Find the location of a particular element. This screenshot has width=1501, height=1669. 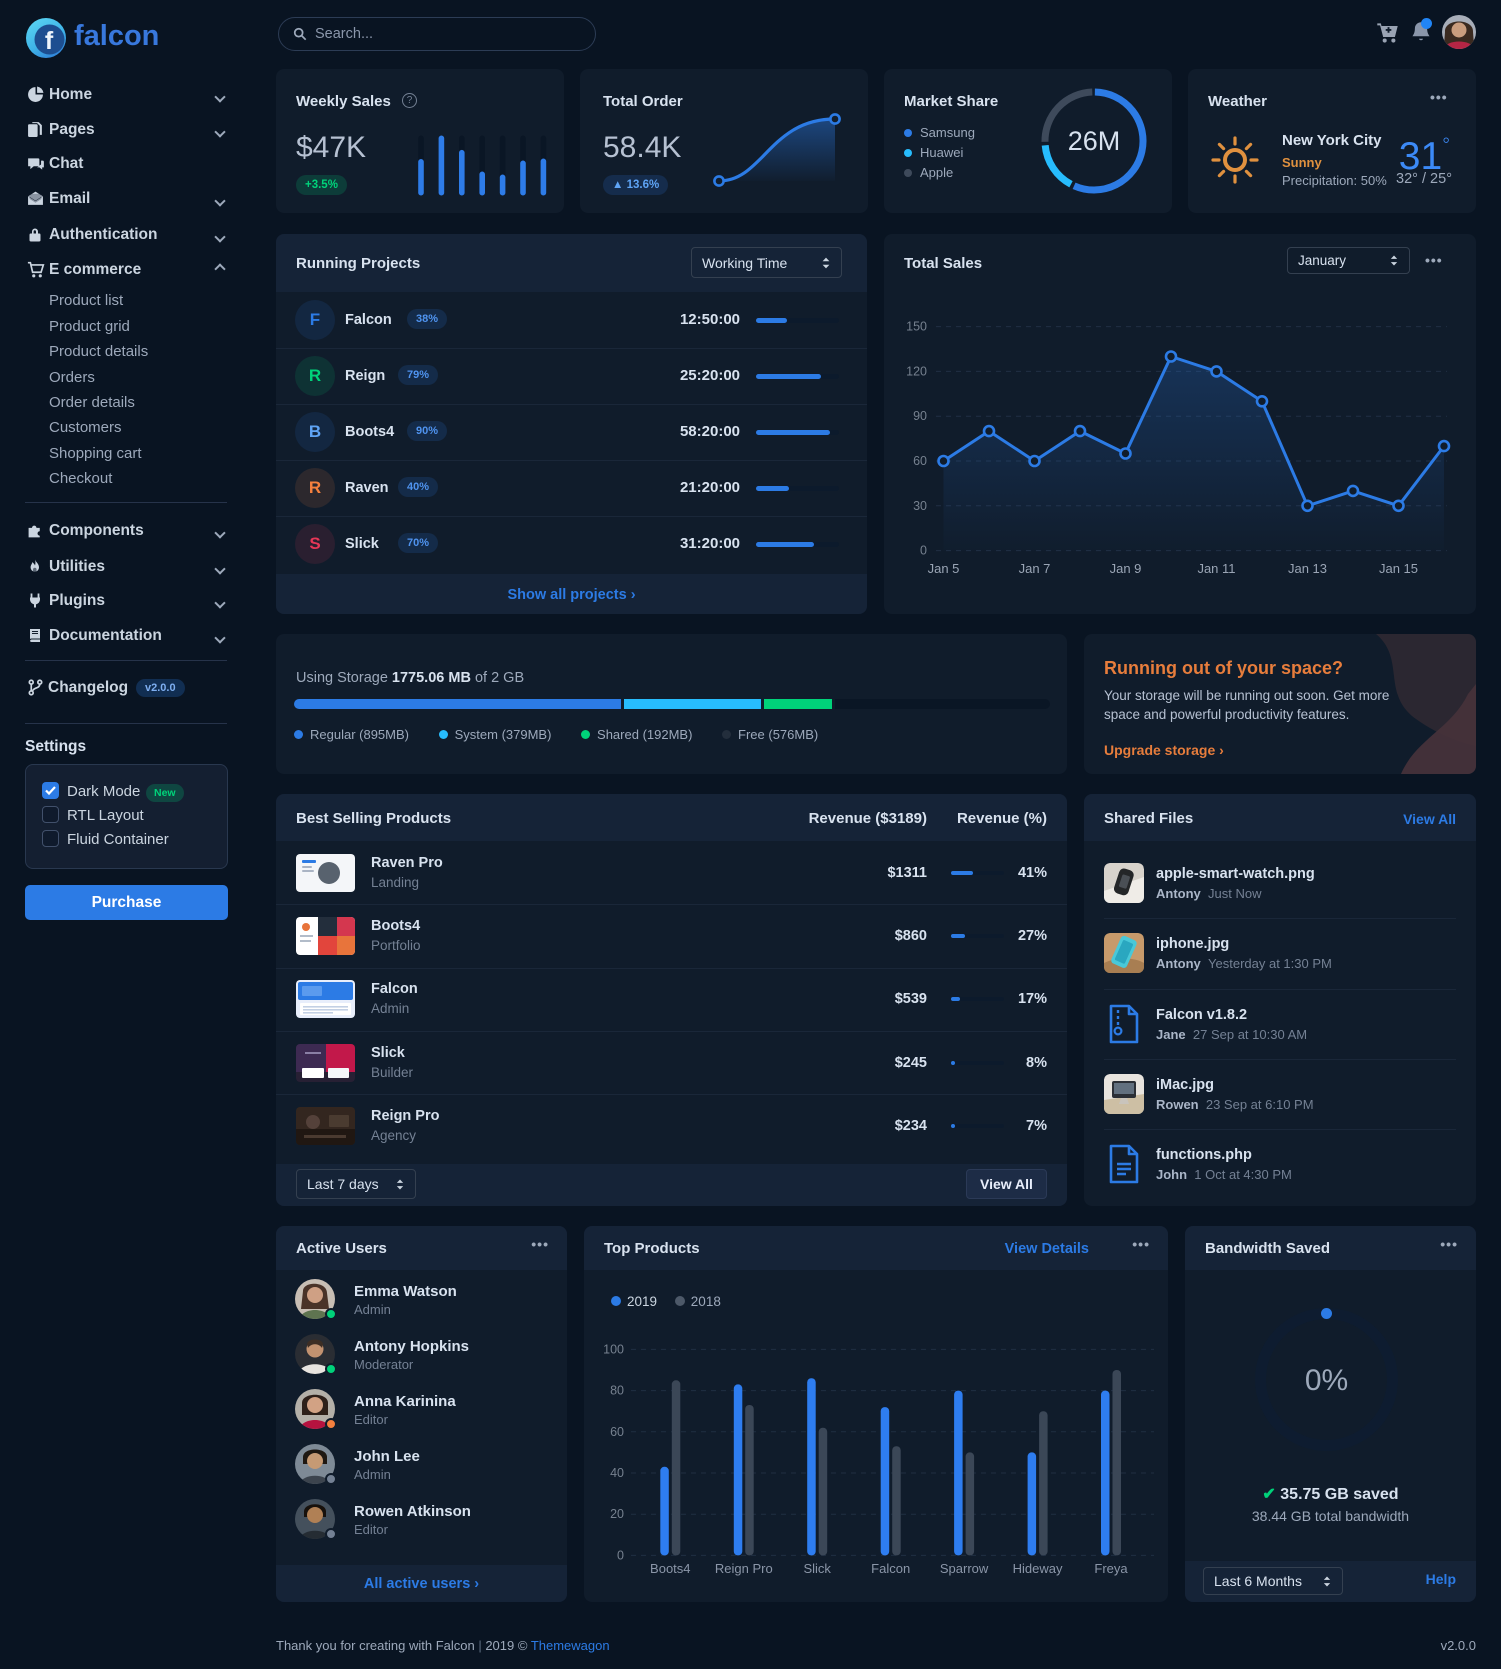

svg-text: 20 is located at coordinates (617, 1514).